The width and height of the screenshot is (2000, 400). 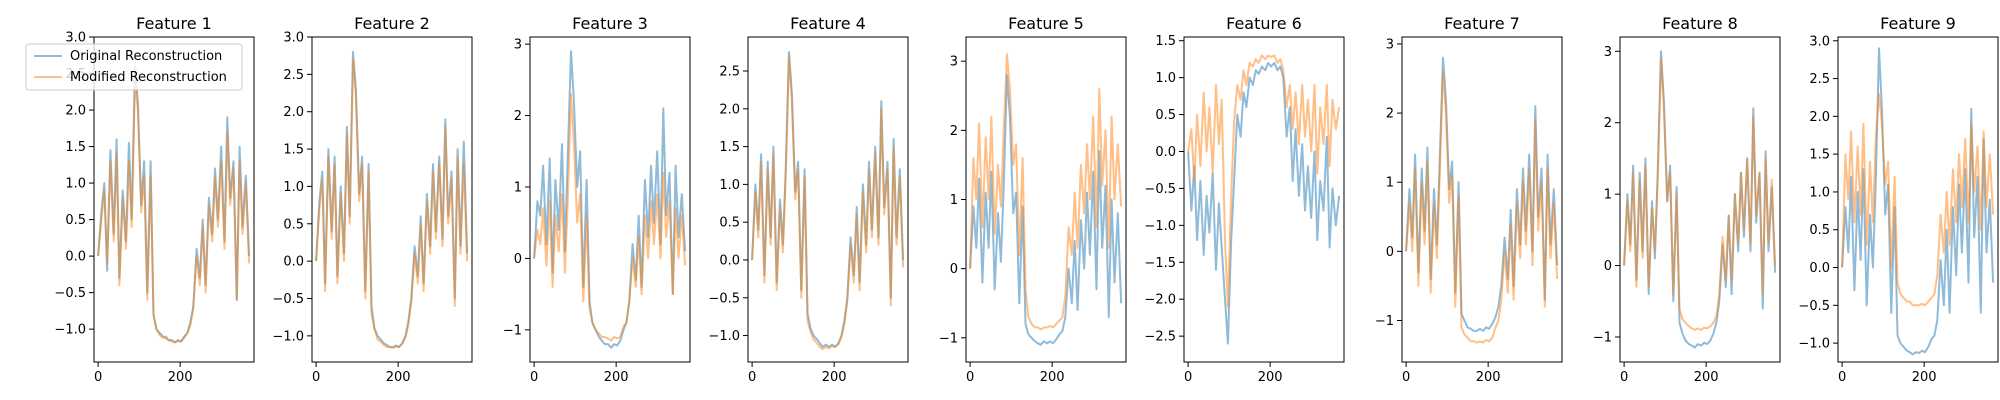 What do you see at coordinates (148, 77) in the screenshot?
I see `legend-label-modified: Modified Reconstruction` at bounding box center [148, 77].